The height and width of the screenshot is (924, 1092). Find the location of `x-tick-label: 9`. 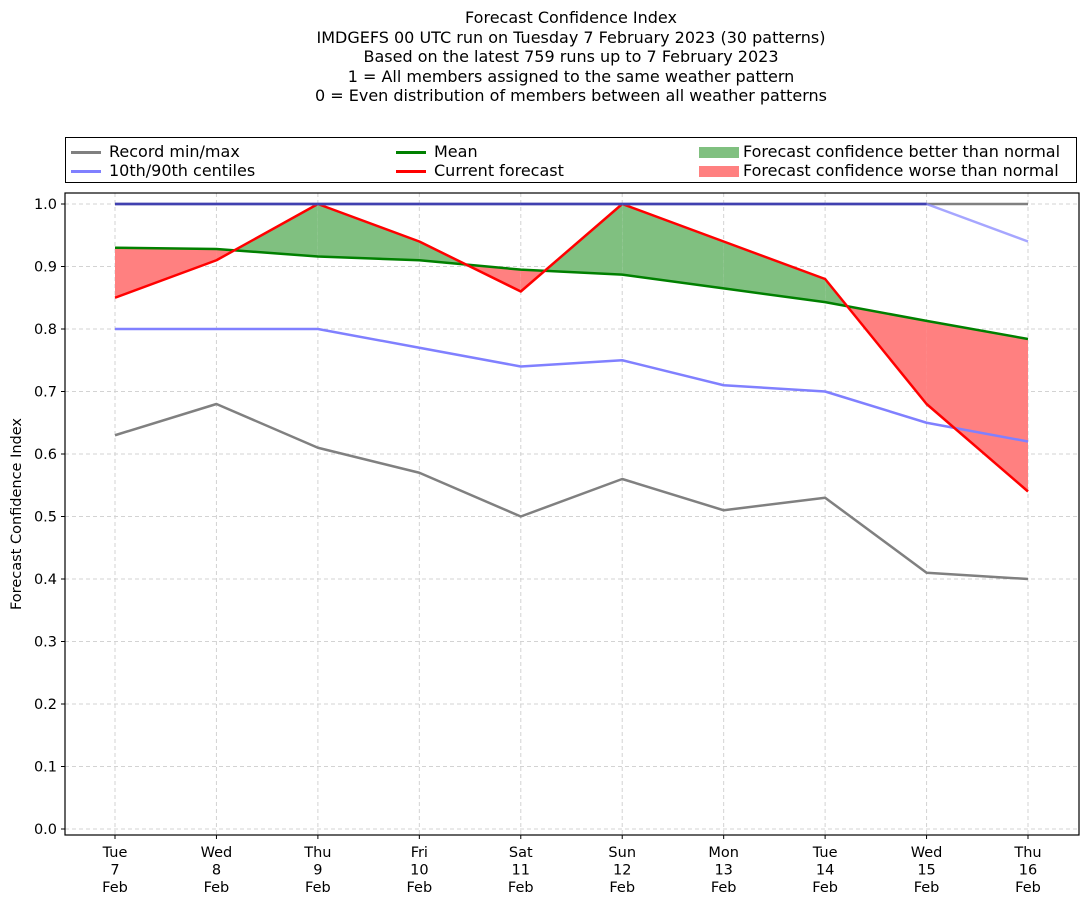

x-tick-label: 9 is located at coordinates (317, 871).